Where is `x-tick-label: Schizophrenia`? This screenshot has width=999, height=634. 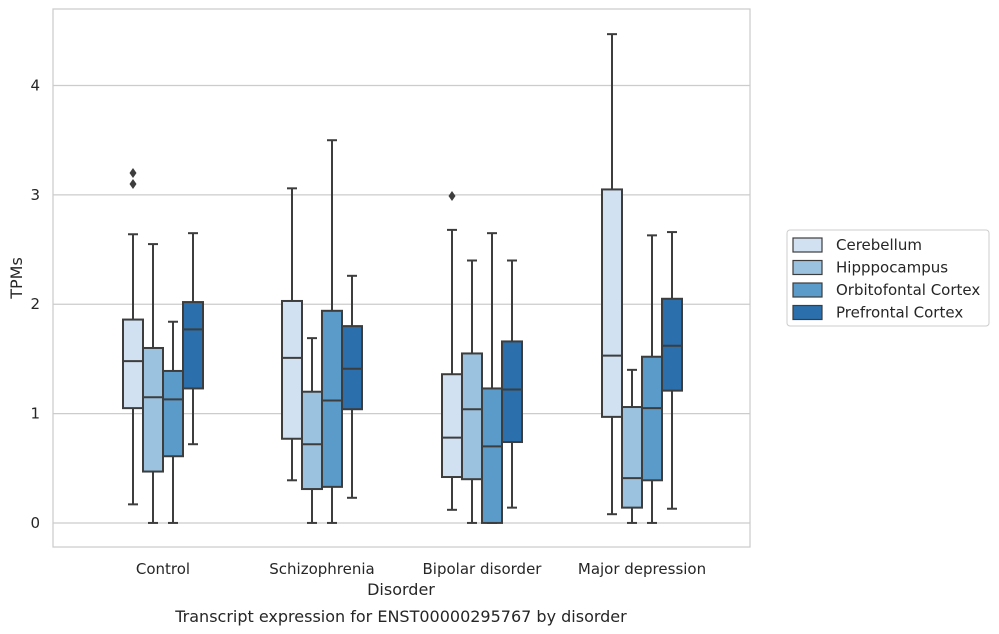 x-tick-label: Schizophrenia is located at coordinates (321, 569).